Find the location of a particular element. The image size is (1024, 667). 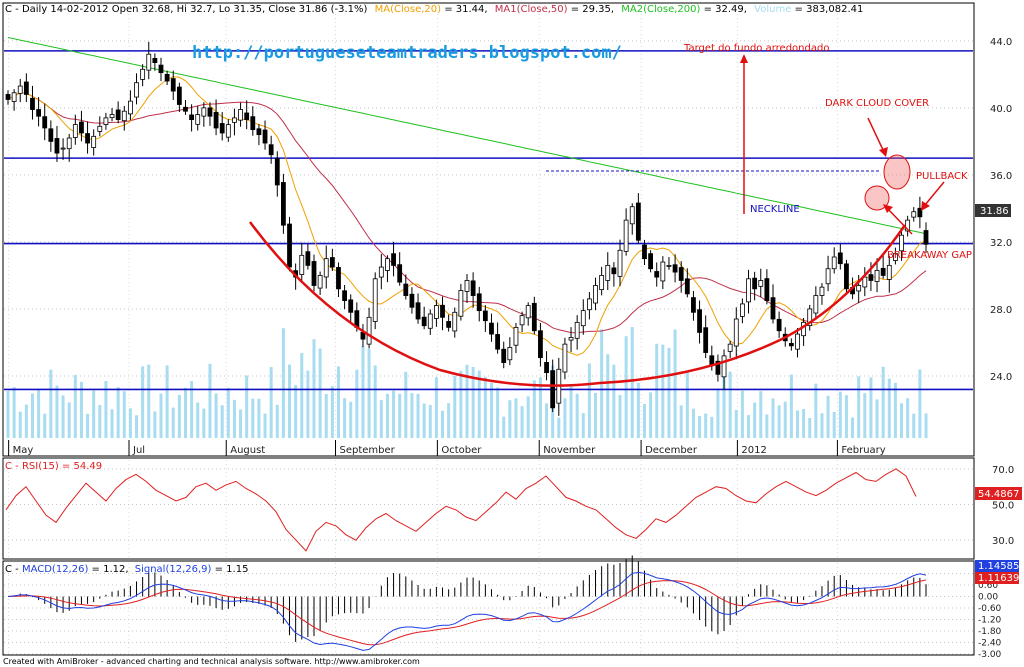

macd-signal-tag-box is located at coordinates (997, 566).